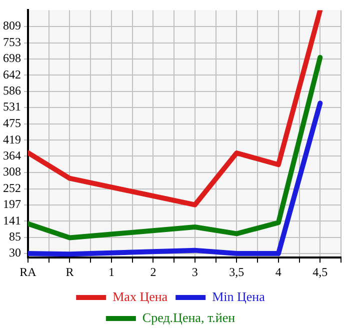  Describe the element at coordinates (70, 271) in the screenshot. I see `x-tick-label: R` at that location.